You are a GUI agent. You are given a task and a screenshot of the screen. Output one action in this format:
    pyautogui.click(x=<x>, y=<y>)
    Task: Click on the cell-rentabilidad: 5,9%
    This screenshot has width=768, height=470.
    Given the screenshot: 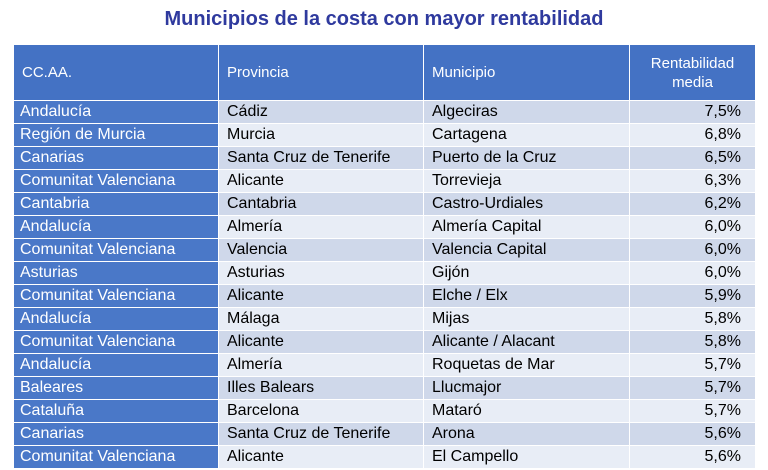 What is the action you would take?
    pyautogui.click(x=692, y=296)
    